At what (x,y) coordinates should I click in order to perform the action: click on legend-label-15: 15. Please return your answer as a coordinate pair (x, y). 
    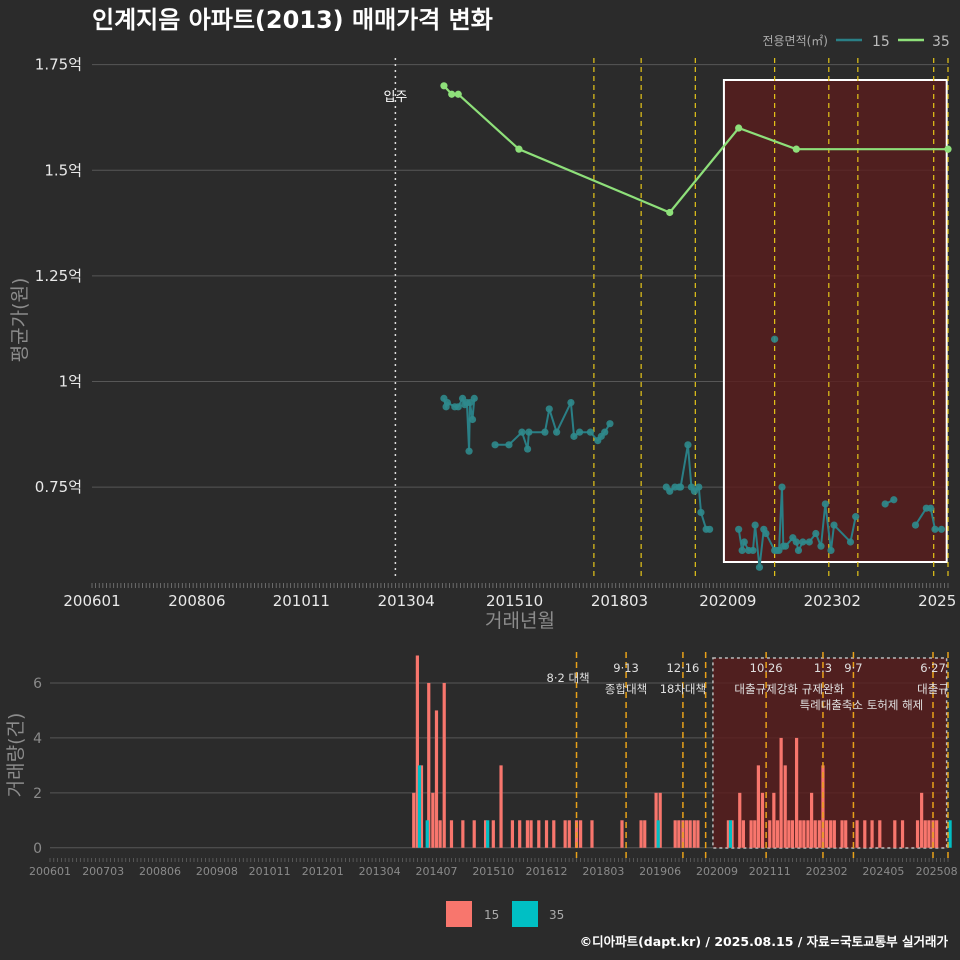
    Looking at the image, I should click on (491, 915).